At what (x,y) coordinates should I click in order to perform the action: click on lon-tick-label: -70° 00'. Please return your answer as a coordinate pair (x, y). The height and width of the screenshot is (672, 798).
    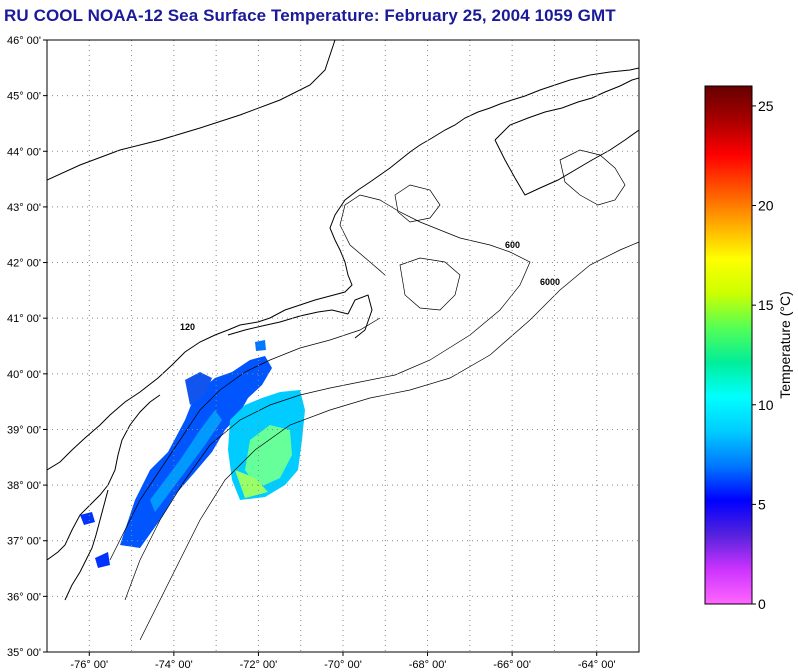
    Looking at the image, I should click on (343, 665).